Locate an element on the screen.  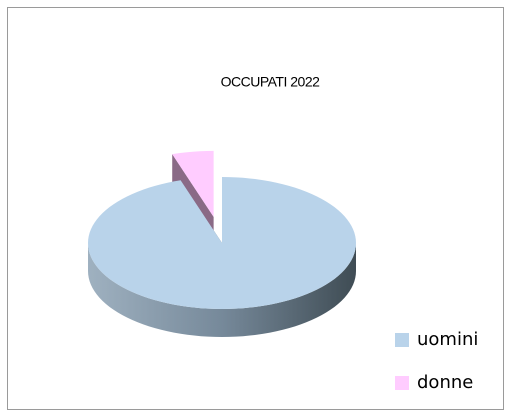
legend-label: uomini is located at coordinates (447, 339).